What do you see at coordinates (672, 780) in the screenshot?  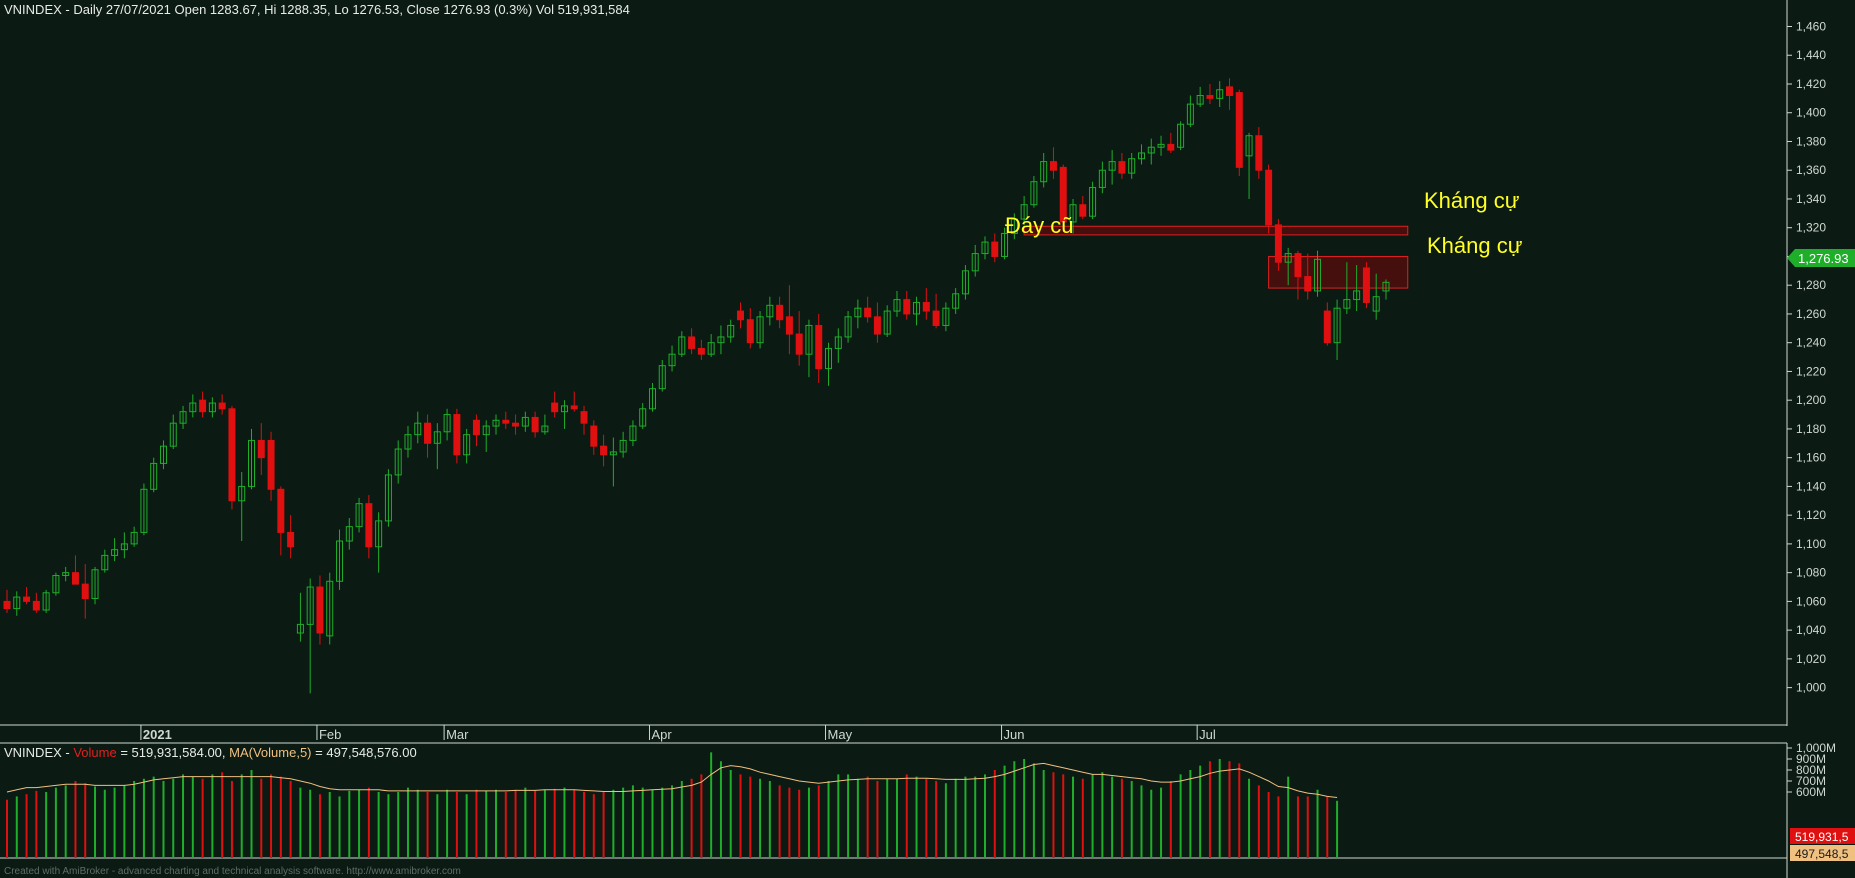 I see `volume-ma-line` at bounding box center [672, 780].